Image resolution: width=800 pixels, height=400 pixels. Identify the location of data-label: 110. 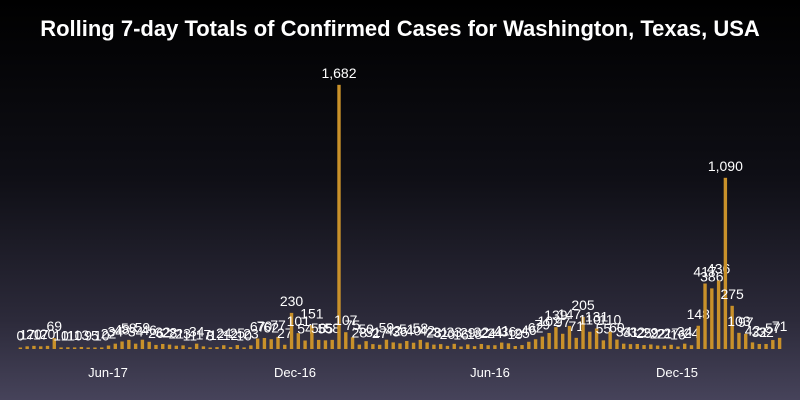
(590, 320).